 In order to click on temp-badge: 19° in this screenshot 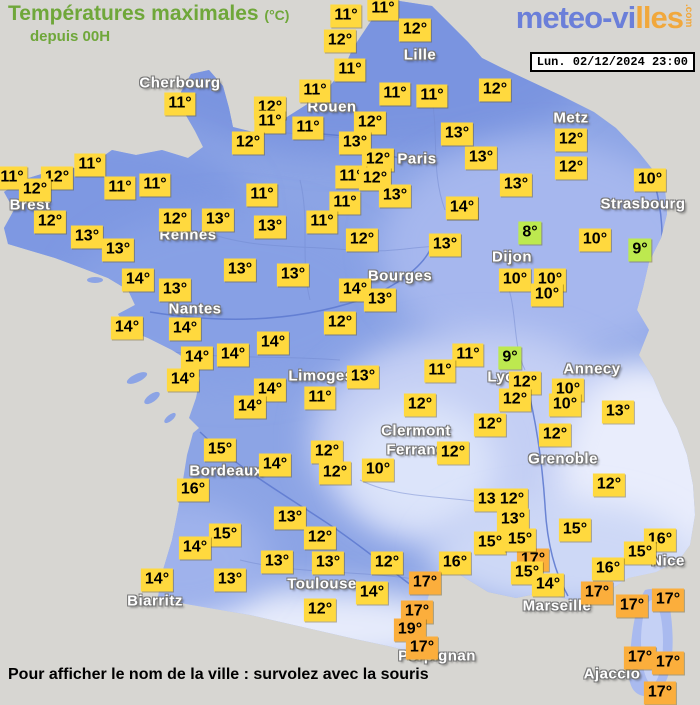, I will do `click(410, 630)`.